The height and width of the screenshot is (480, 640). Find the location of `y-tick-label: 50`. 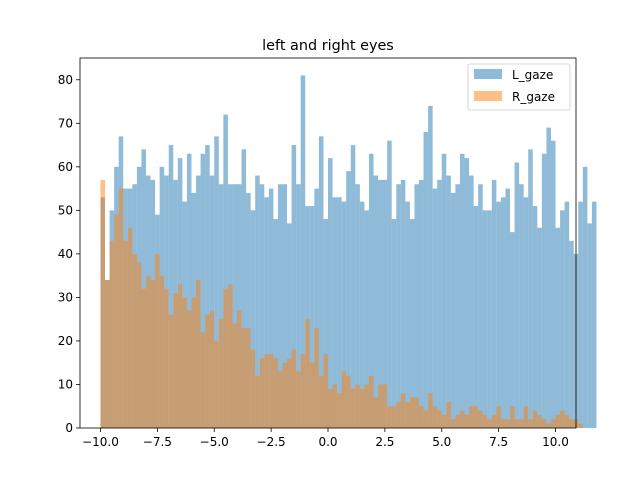

y-tick-label: 50 is located at coordinates (65, 210).